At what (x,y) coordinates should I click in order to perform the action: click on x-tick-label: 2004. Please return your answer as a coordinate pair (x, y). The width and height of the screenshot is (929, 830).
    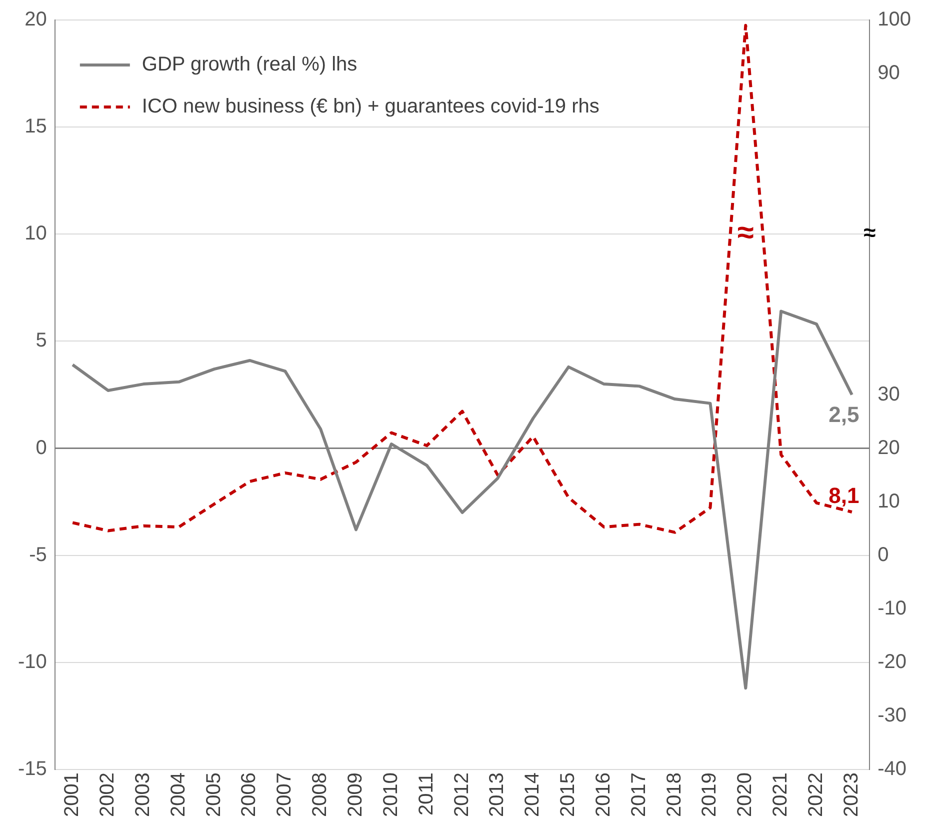
    Looking at the image, I should click on (178, 795).